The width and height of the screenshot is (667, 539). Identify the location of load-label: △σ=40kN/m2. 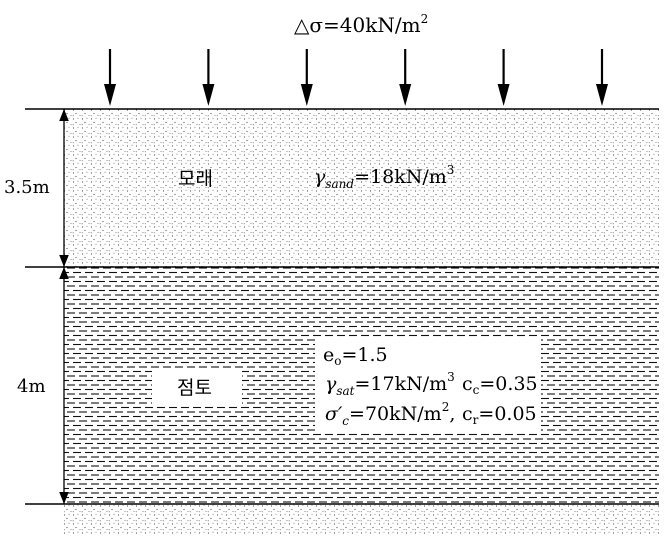
(361, 24).